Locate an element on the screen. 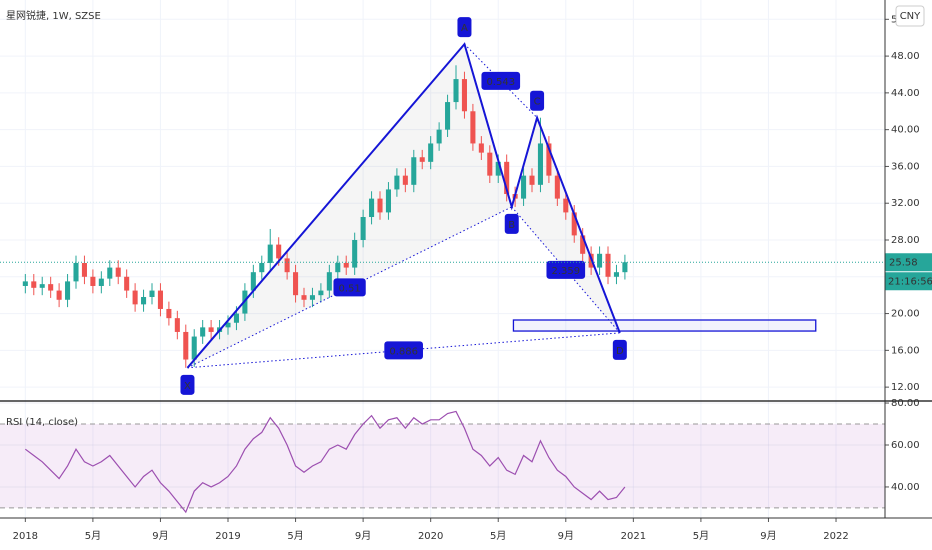 The height and width of the screenshot is (550, 932). price-mask is located at coordinates (909, 4).